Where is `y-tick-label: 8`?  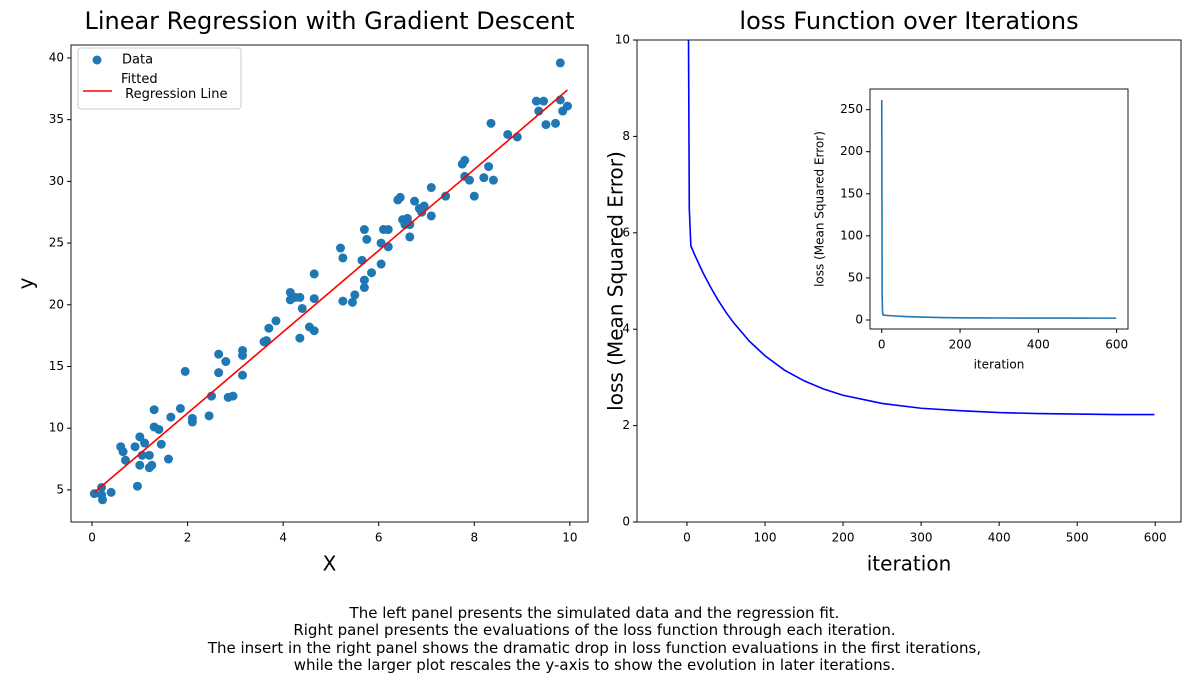 y-tick-label: 8 is located at coordinates (626, 136).